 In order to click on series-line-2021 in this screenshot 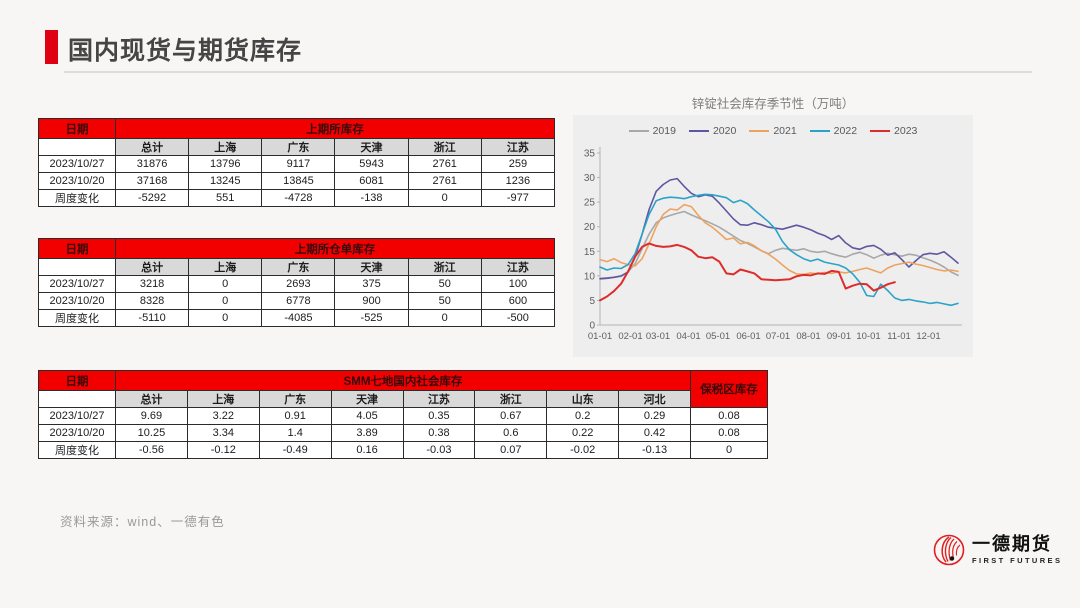, I will do `click(779, 239)`.